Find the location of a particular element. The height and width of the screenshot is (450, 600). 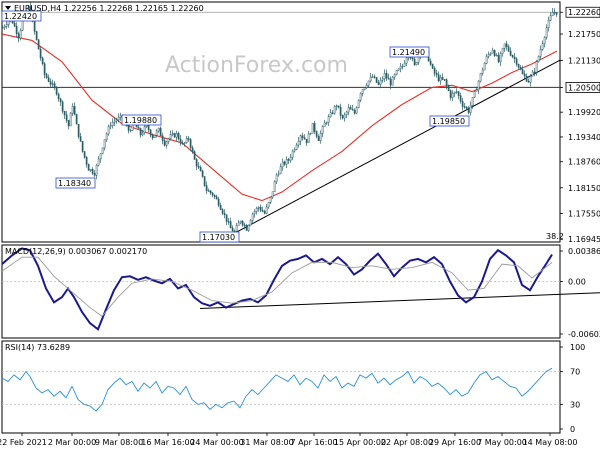

price-annotation: 1.22420 is located at coordinates (21, 16).